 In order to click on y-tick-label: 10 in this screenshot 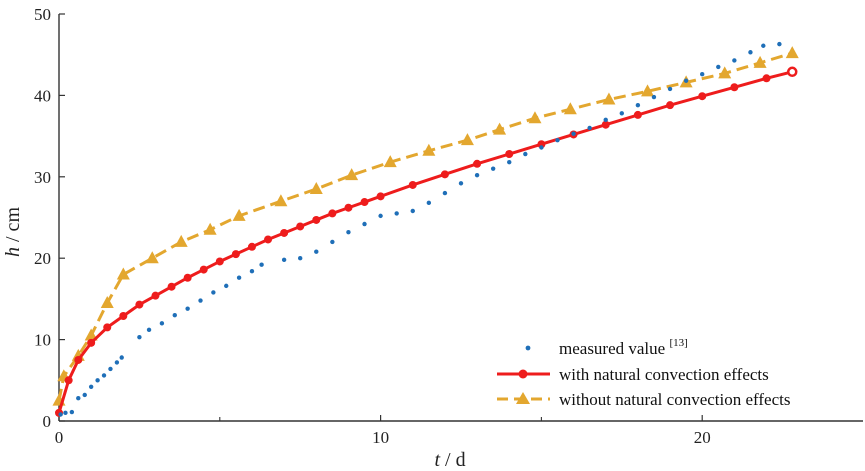, I will do `click(42, 340)`.